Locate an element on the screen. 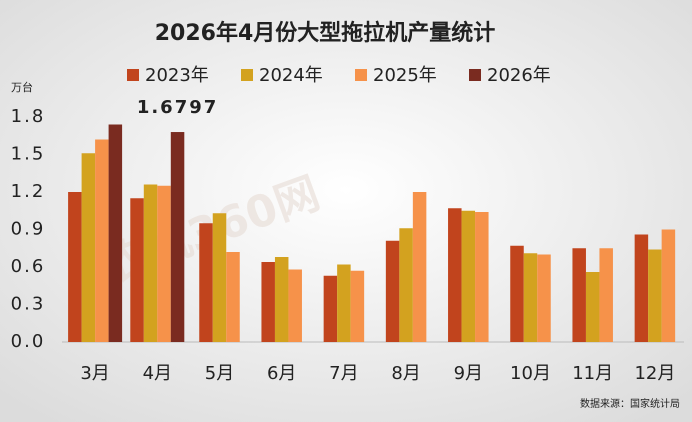 The width and height of the screenshot is (692, 422). x-tick-label: 8月 is located at coordinates (405, 373).